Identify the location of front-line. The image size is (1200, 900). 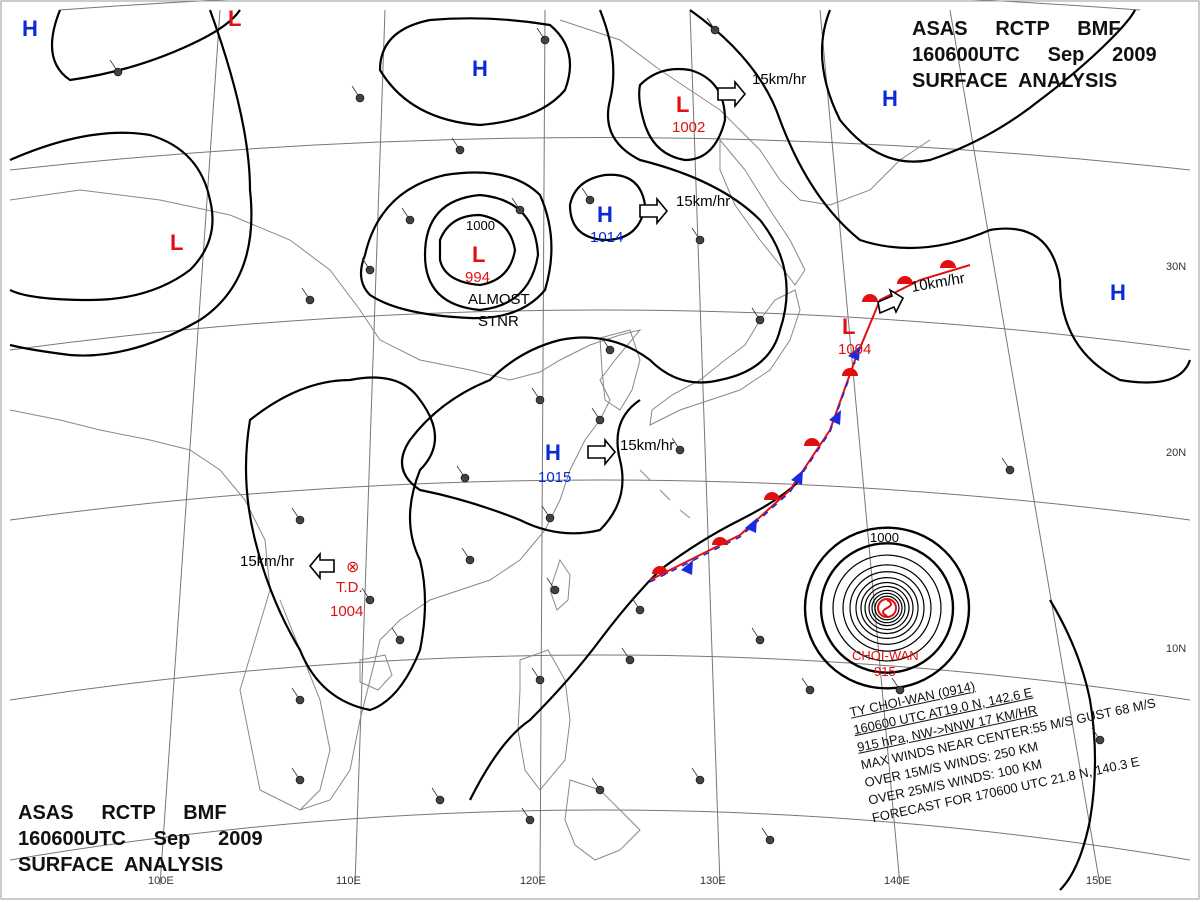
(810, 421).